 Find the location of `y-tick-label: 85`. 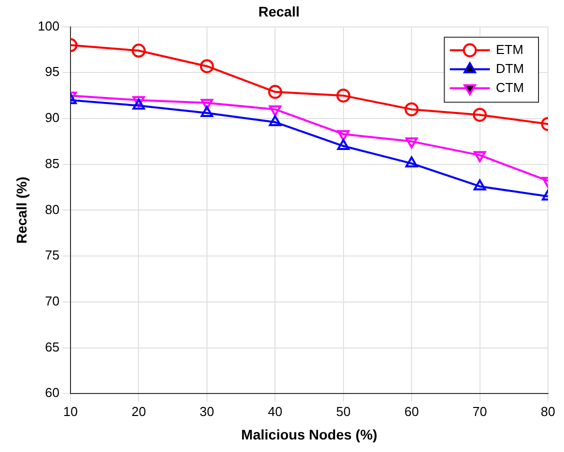

y-tick-label: 85 is located at coordinates (52, 163).